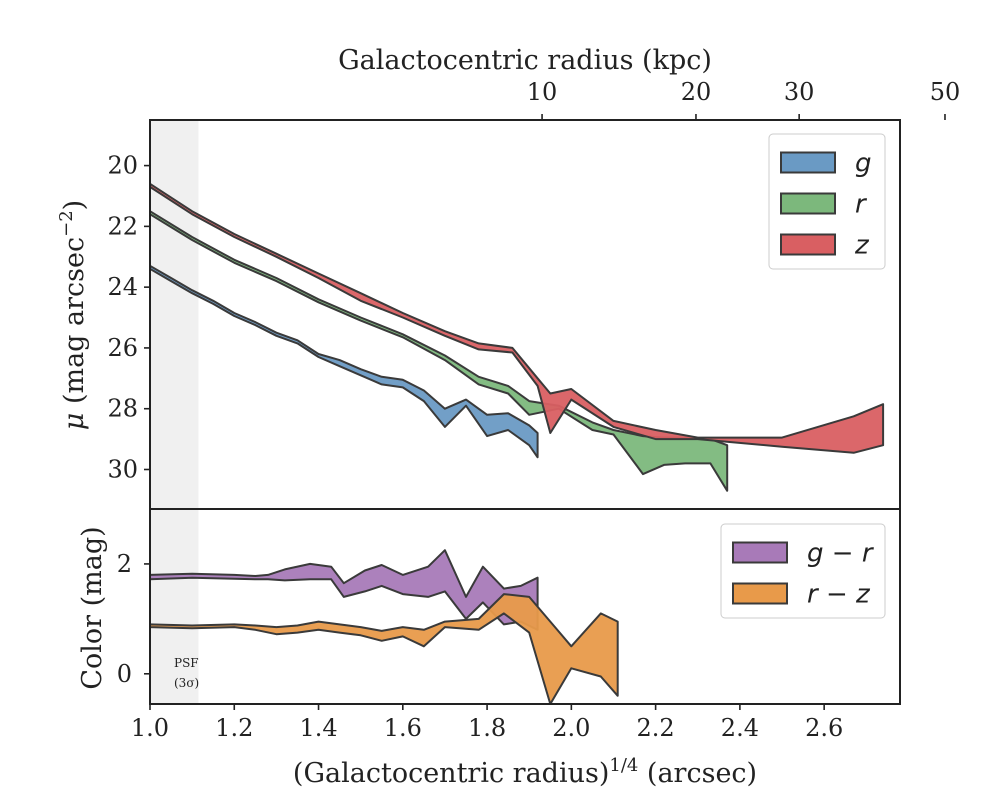 This screenshot has width=1000, height=800. I want to click on y-tick-label-top: 20, so click(122, 166).